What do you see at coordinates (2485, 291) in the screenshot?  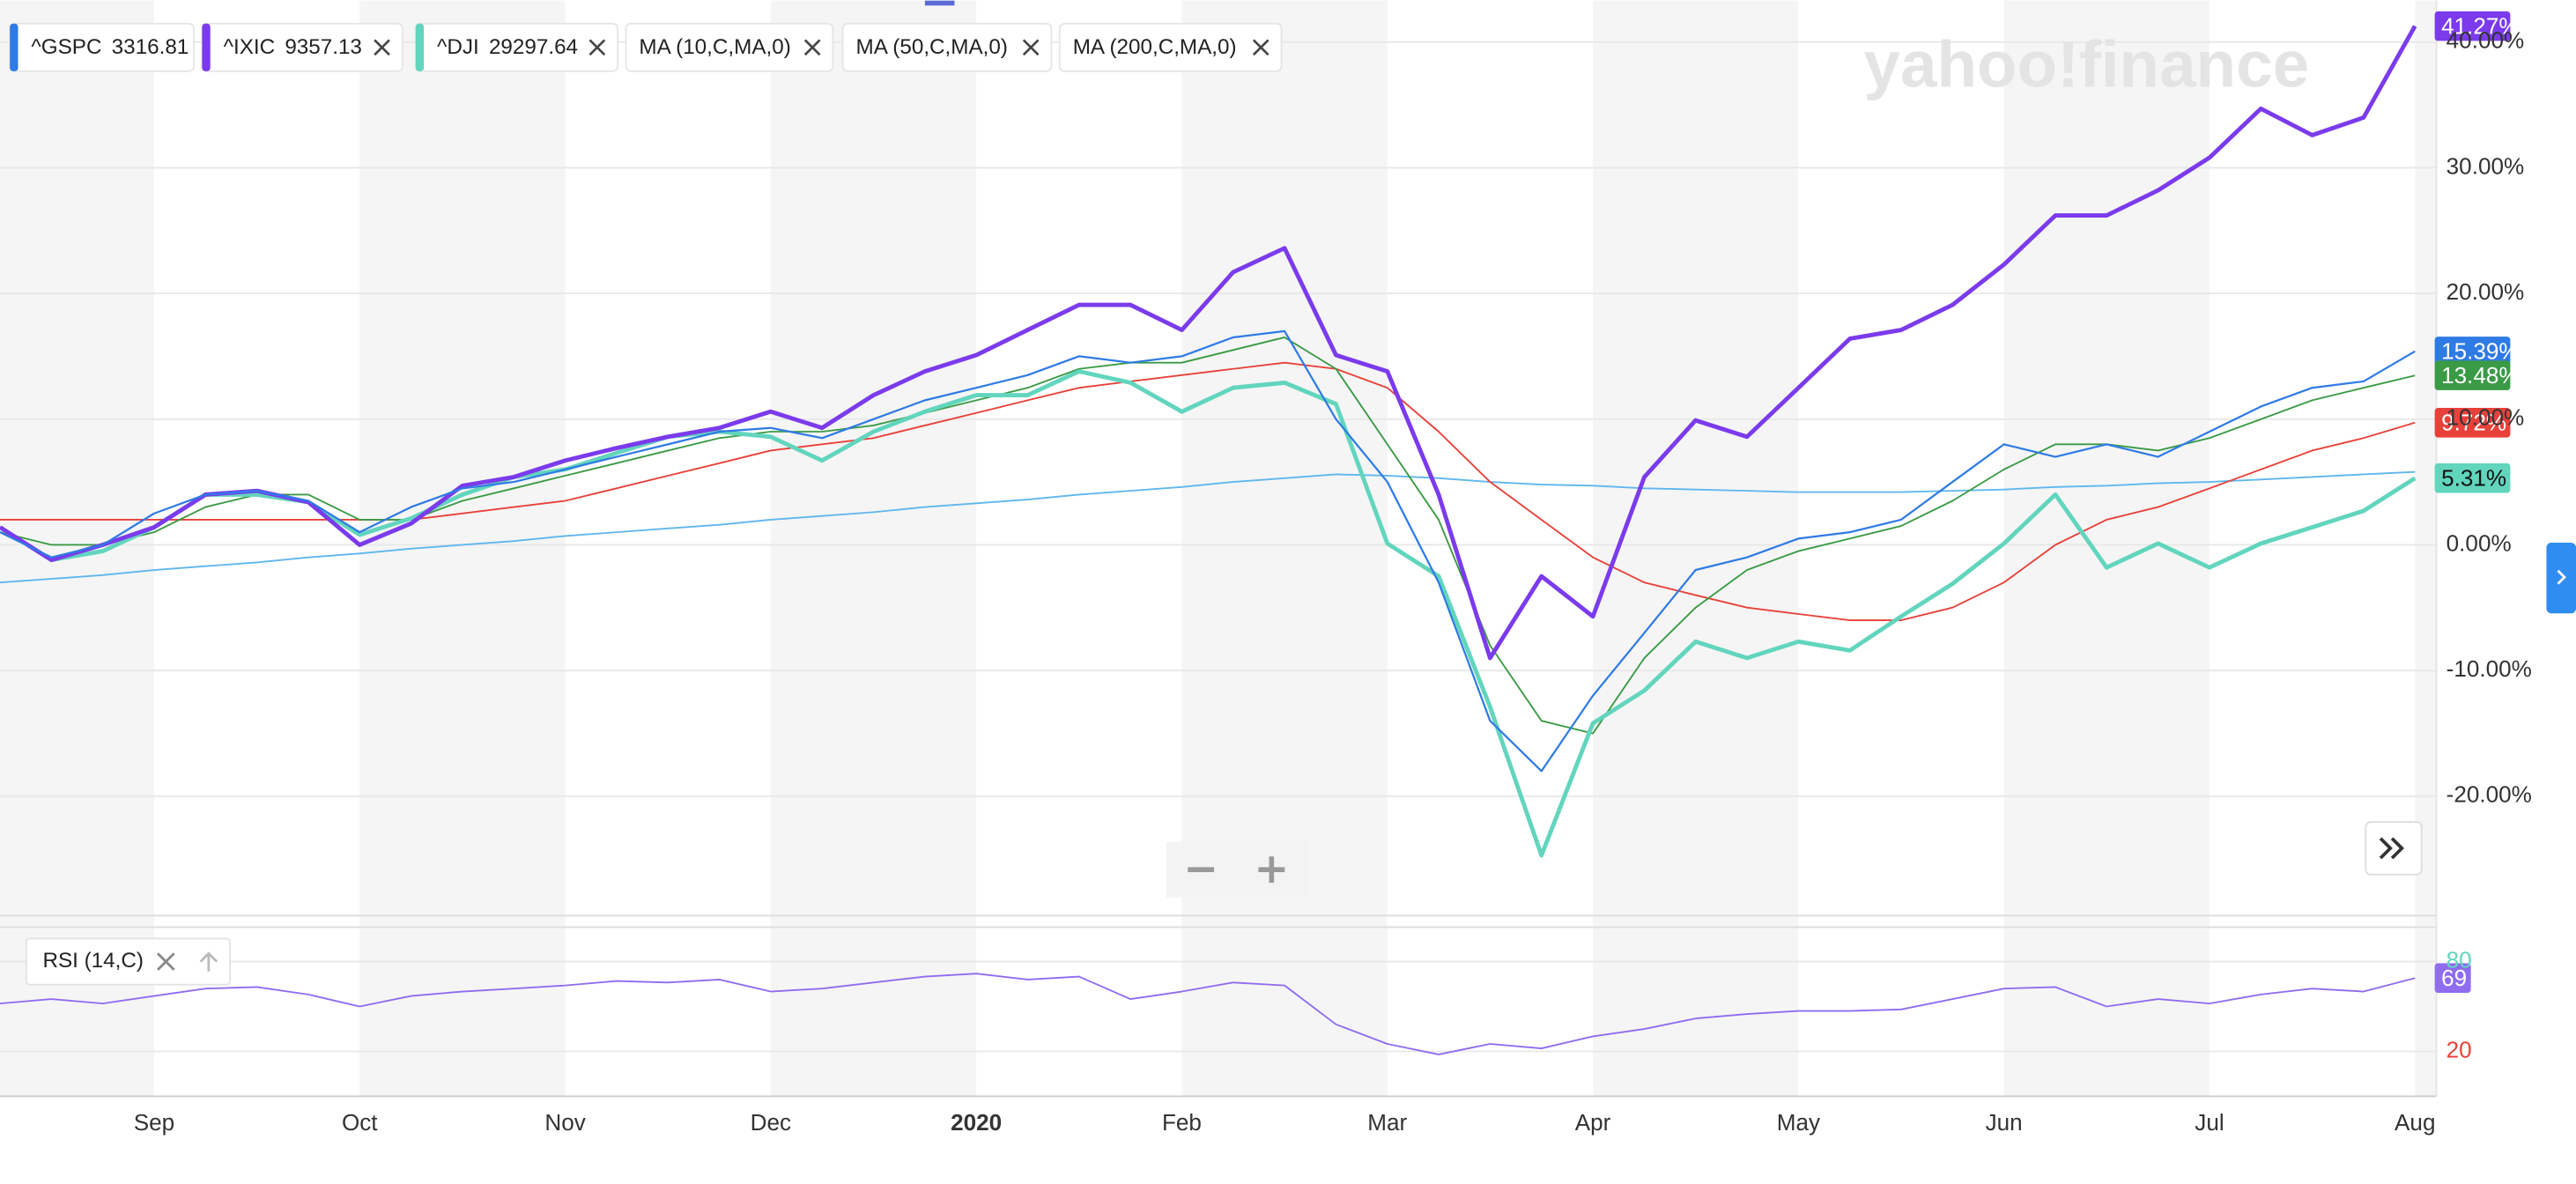 I see `y-tick-label: 20.00%` at bounding box center [2485, 291].